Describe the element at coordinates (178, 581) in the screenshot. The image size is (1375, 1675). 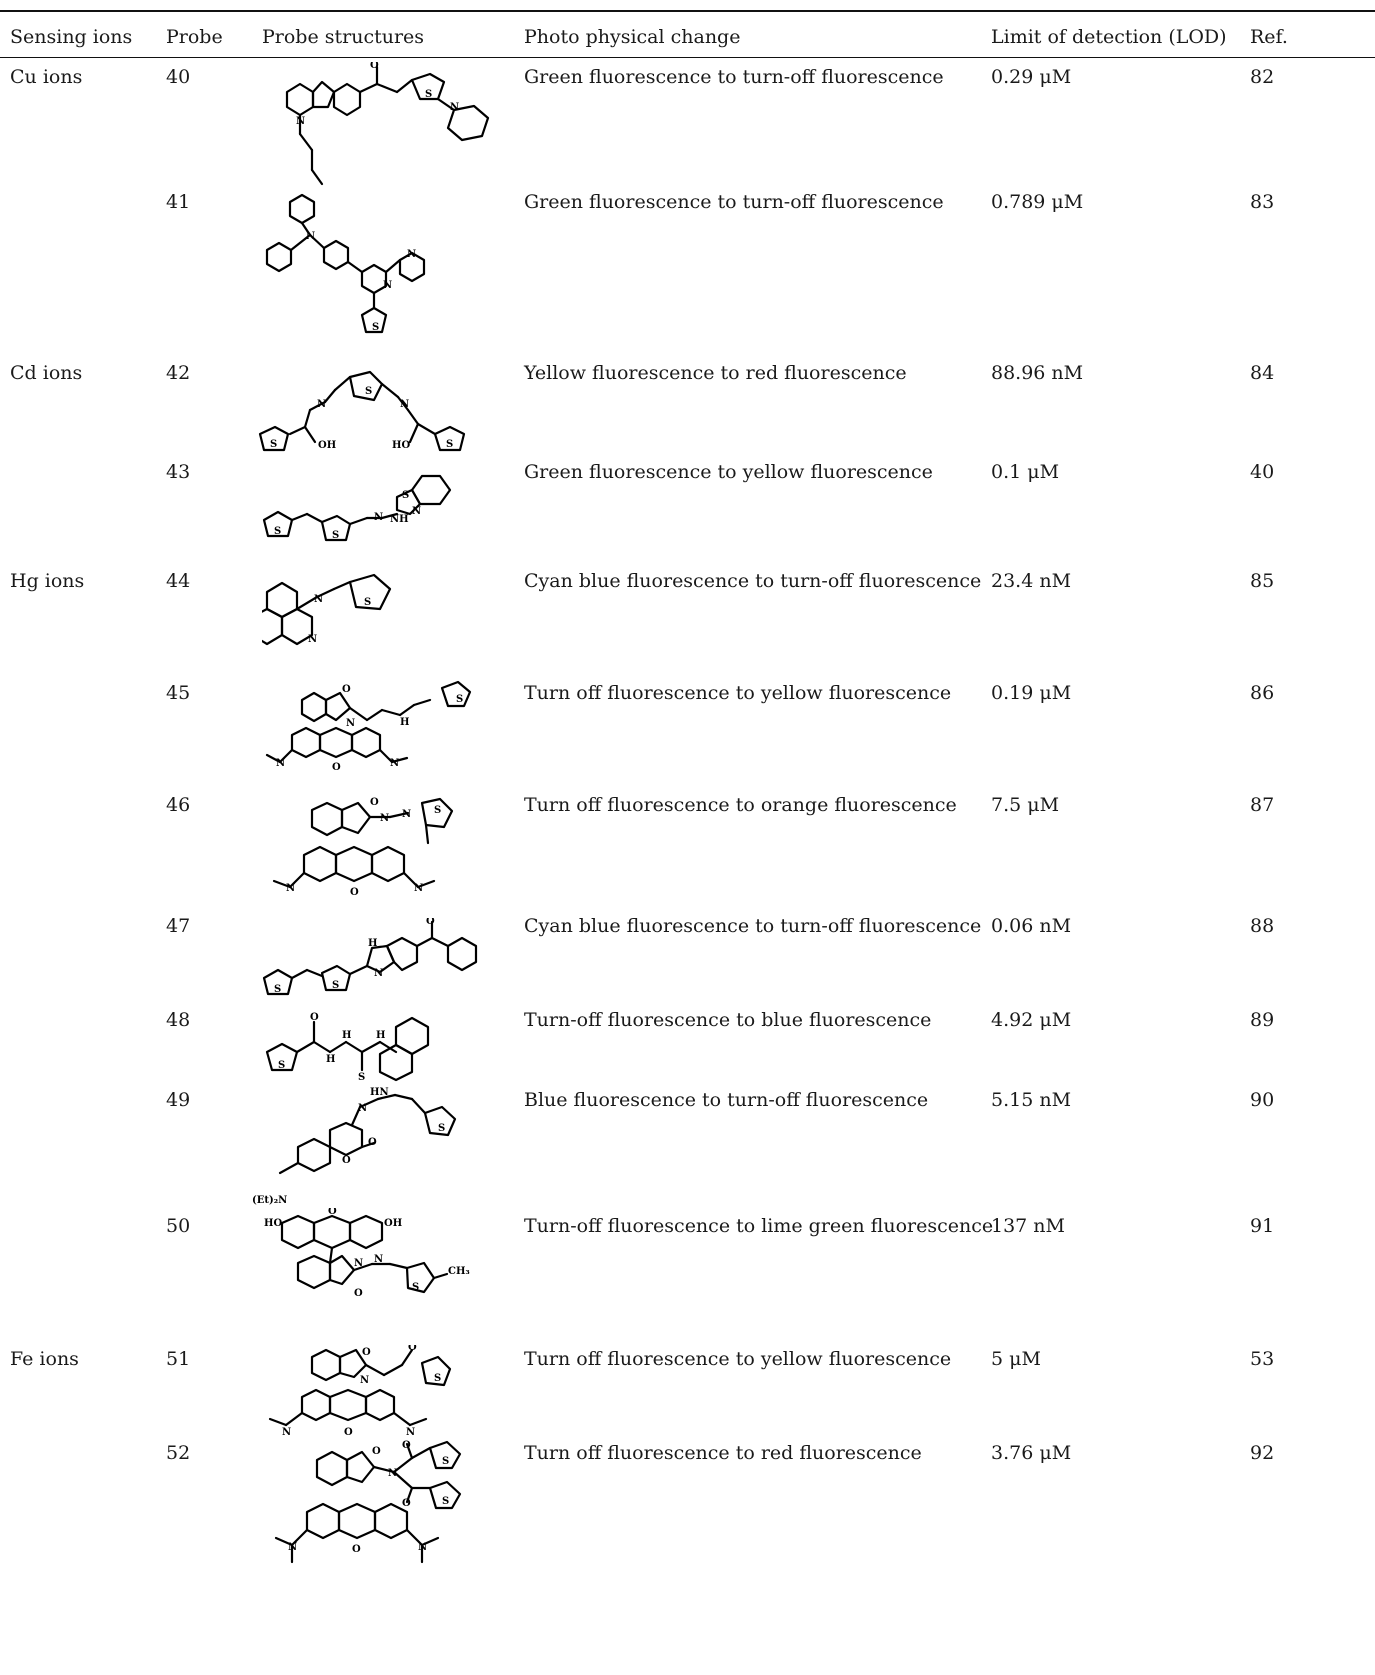
I see `row-44-probe: 44` at that location.